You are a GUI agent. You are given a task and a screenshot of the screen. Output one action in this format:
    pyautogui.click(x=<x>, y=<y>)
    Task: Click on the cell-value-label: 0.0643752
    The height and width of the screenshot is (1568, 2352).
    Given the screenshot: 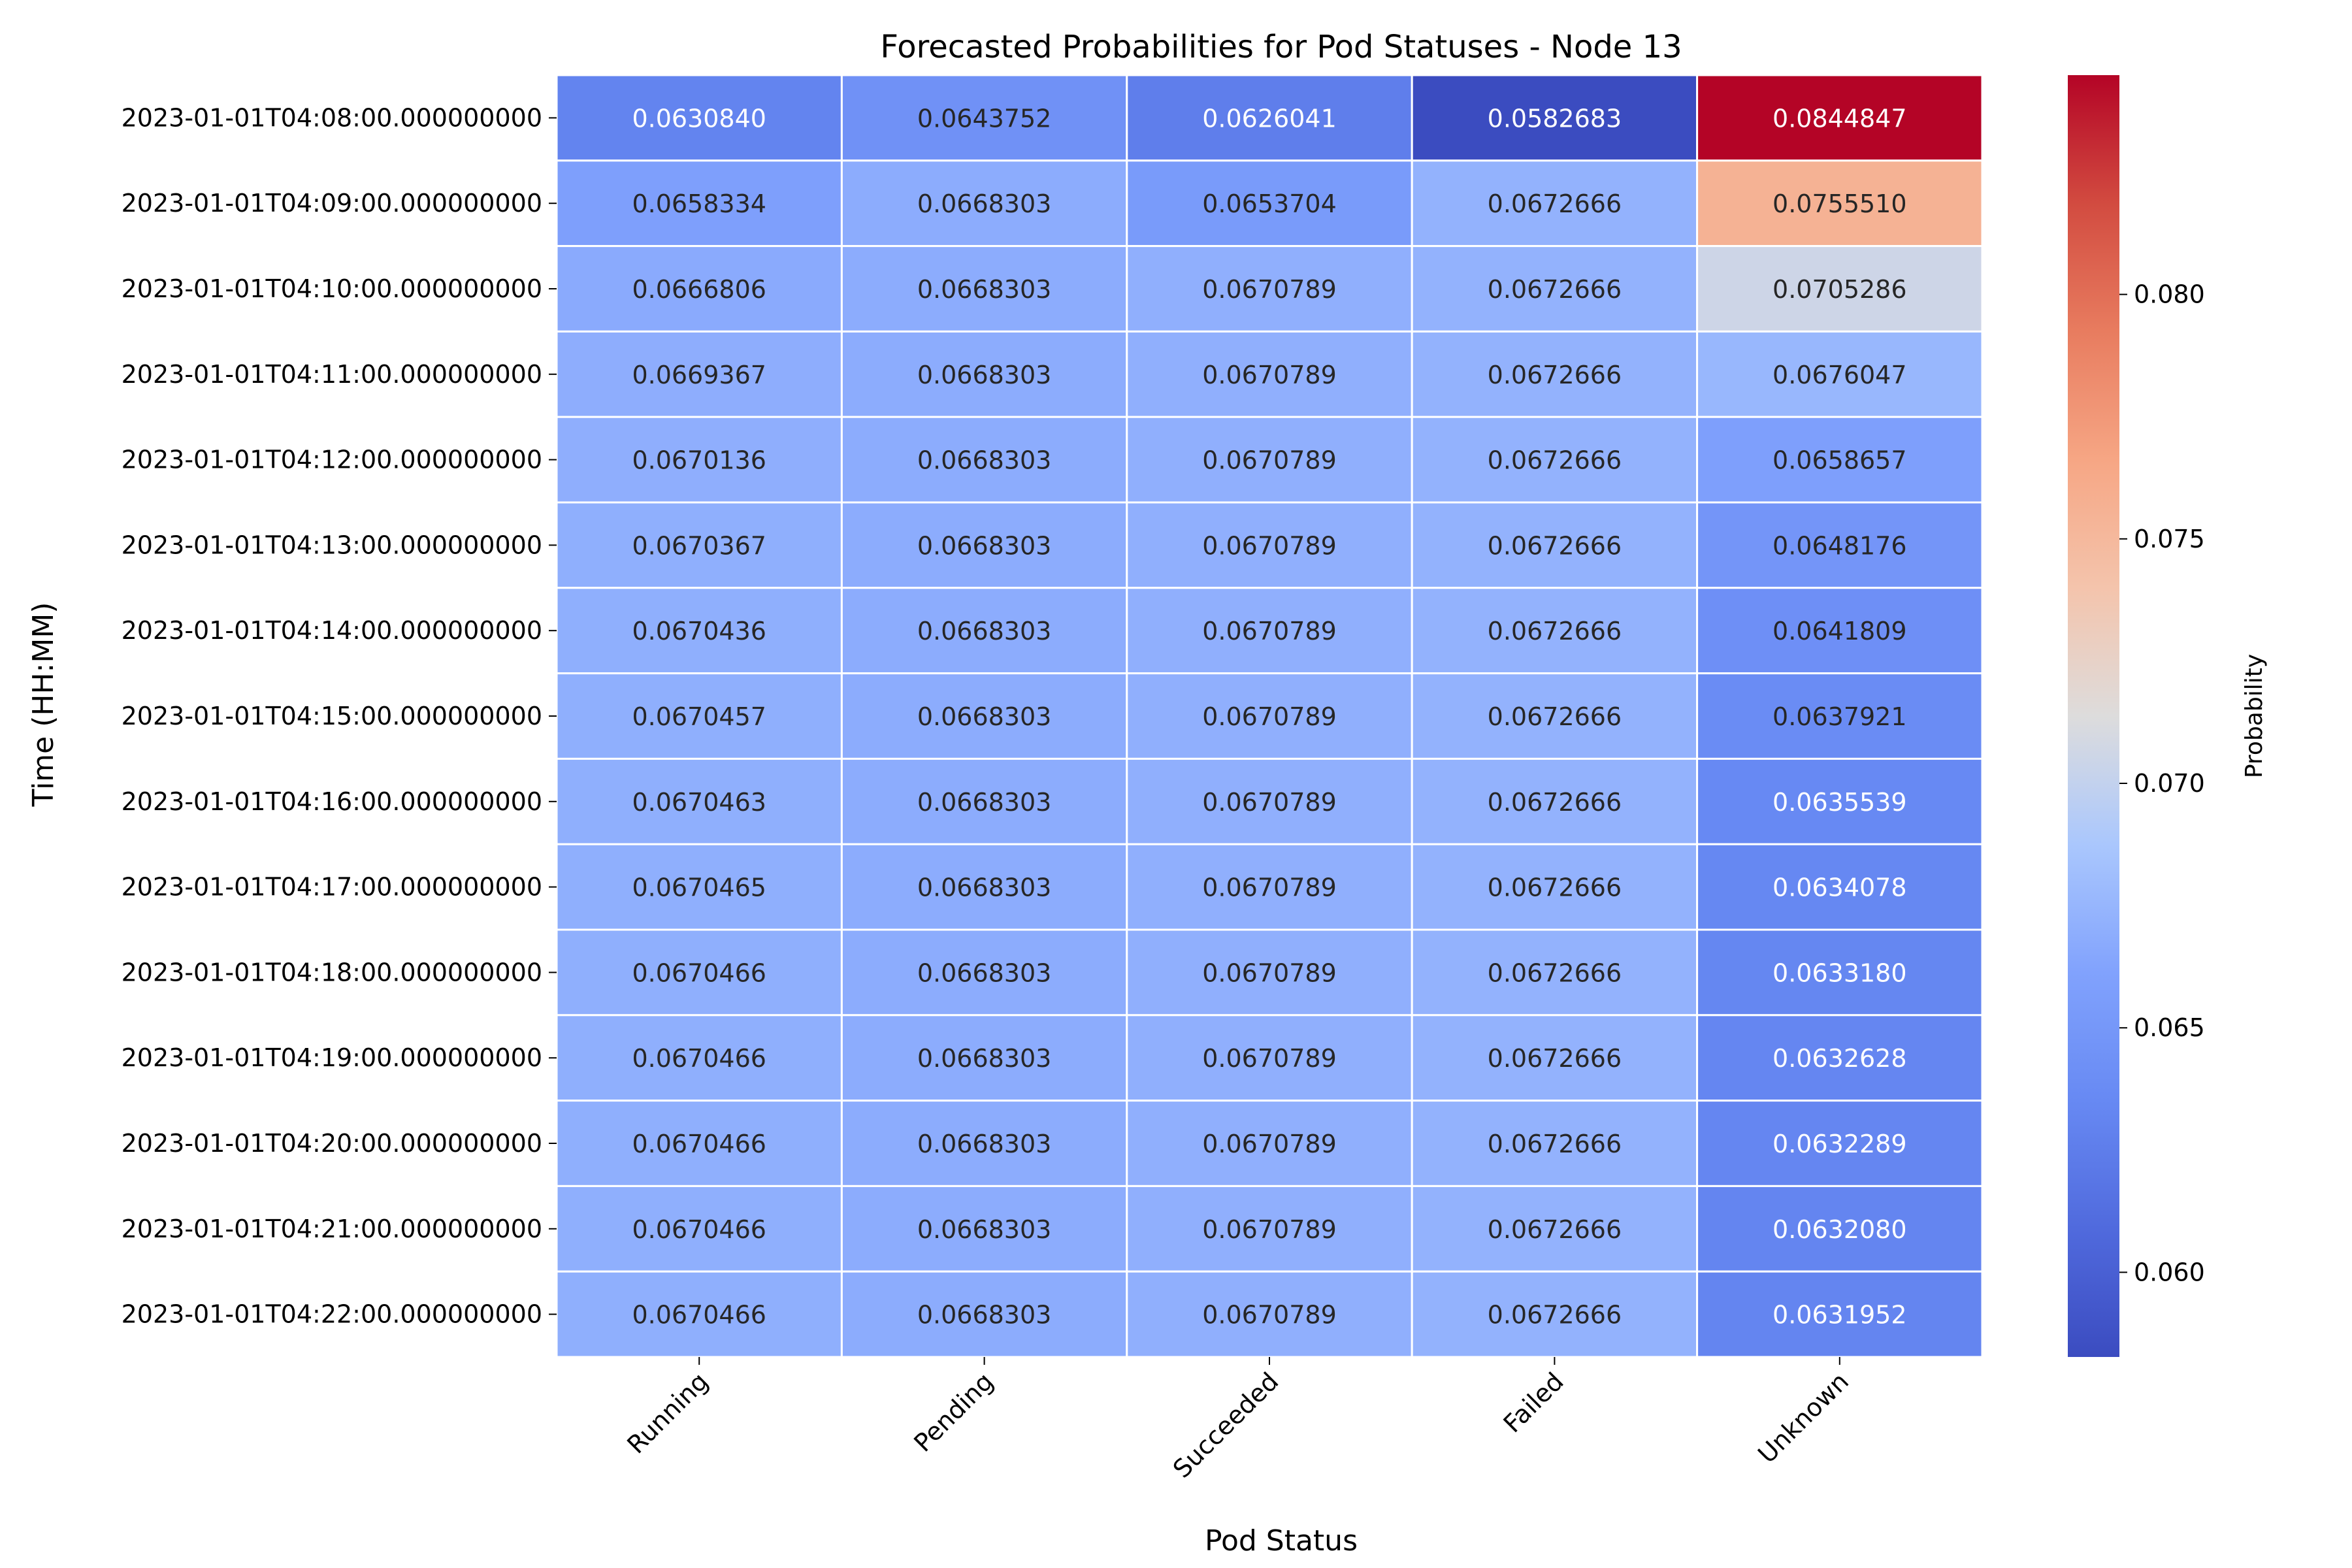 What is the action you would take?
    pyautogui.click(x=984, y=118)
    